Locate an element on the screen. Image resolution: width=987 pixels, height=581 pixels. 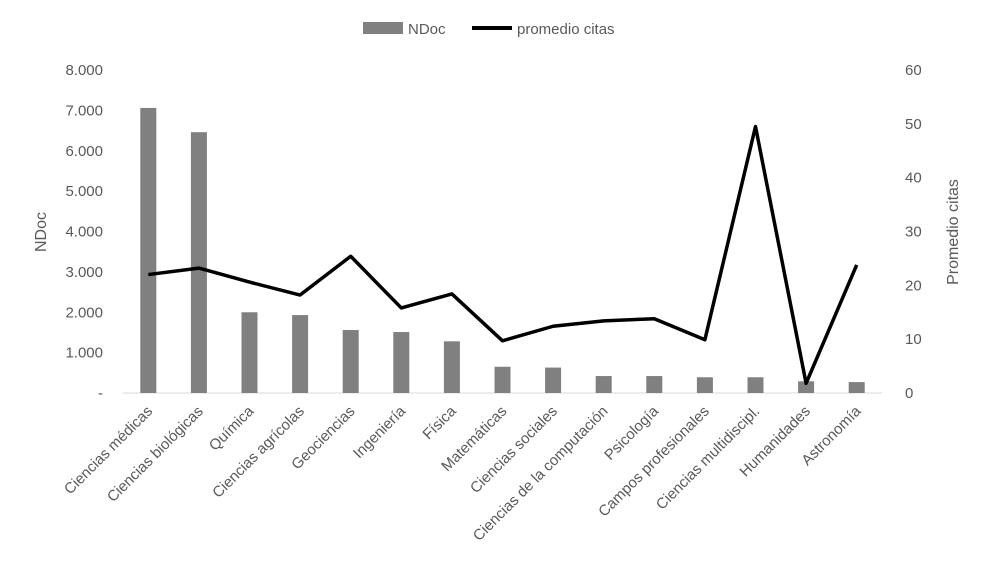
y-right-tick-label: 50 is located at coordinates (913, 124).